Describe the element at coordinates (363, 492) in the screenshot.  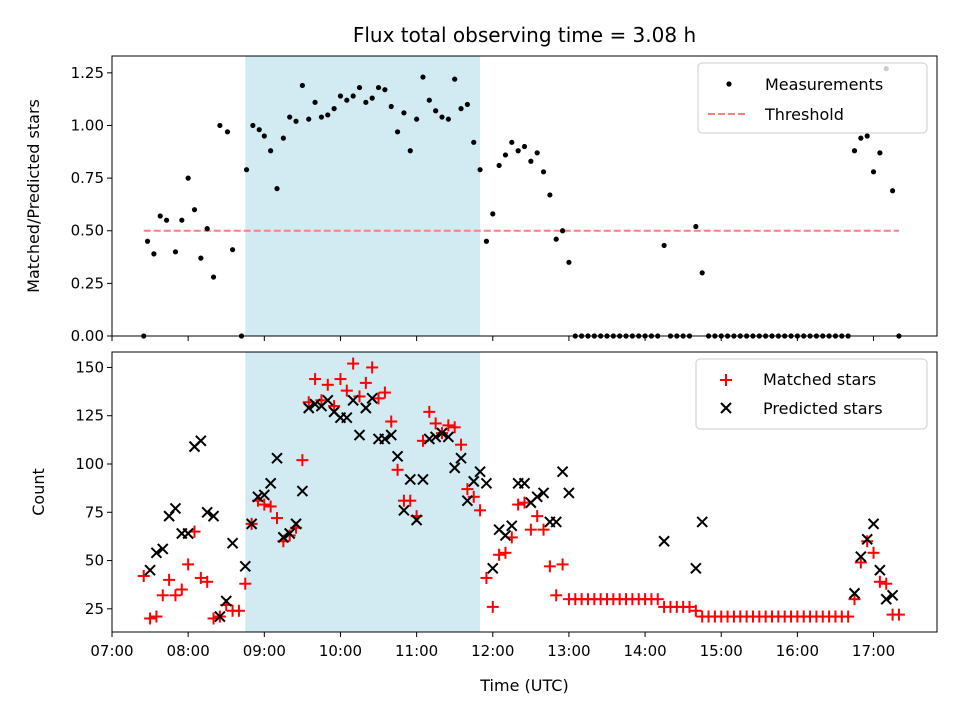
I see `bottom-shaded-interval` at that location.